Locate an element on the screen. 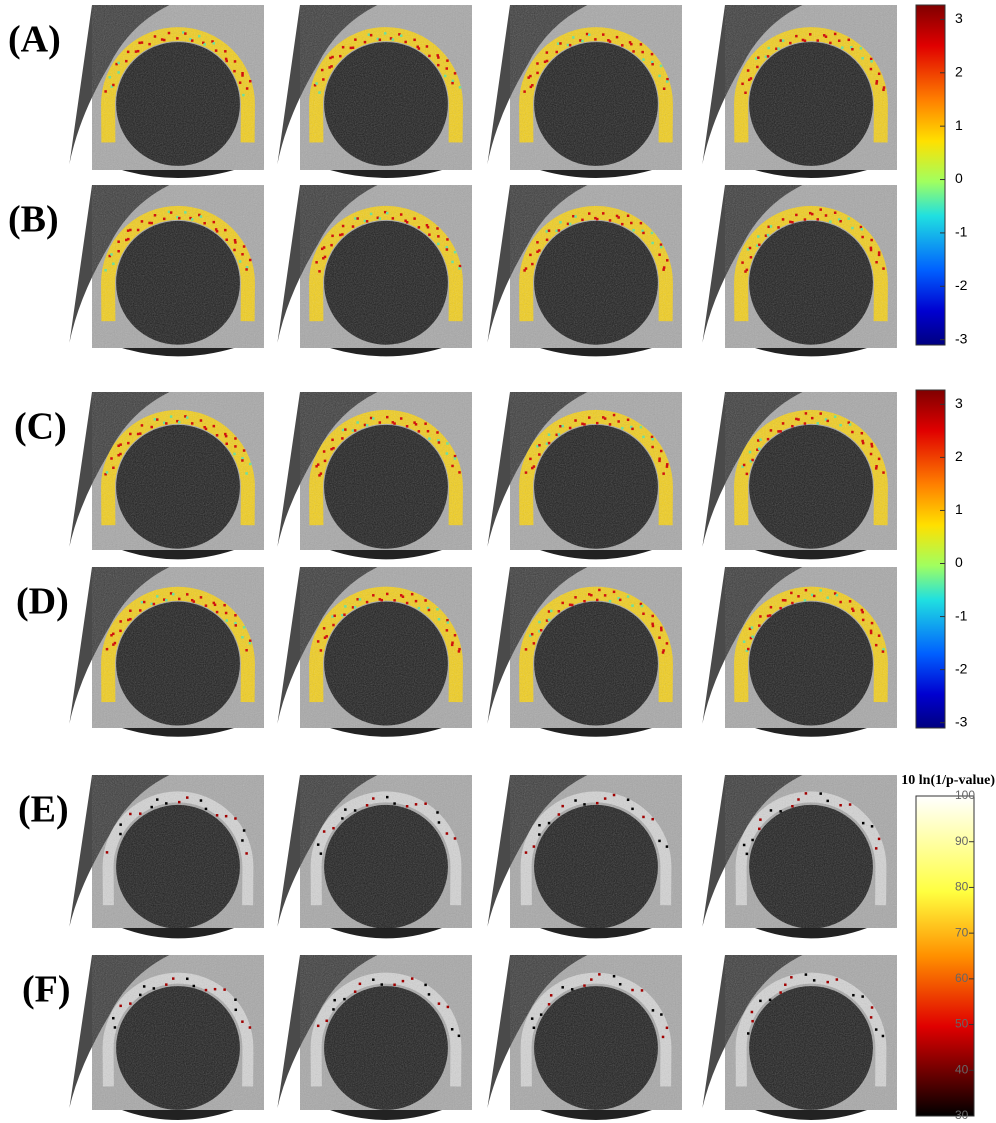 This screenshot has height=1123, width=996. colorbar-tick-label: -2 is located at coordinates (961, 668).